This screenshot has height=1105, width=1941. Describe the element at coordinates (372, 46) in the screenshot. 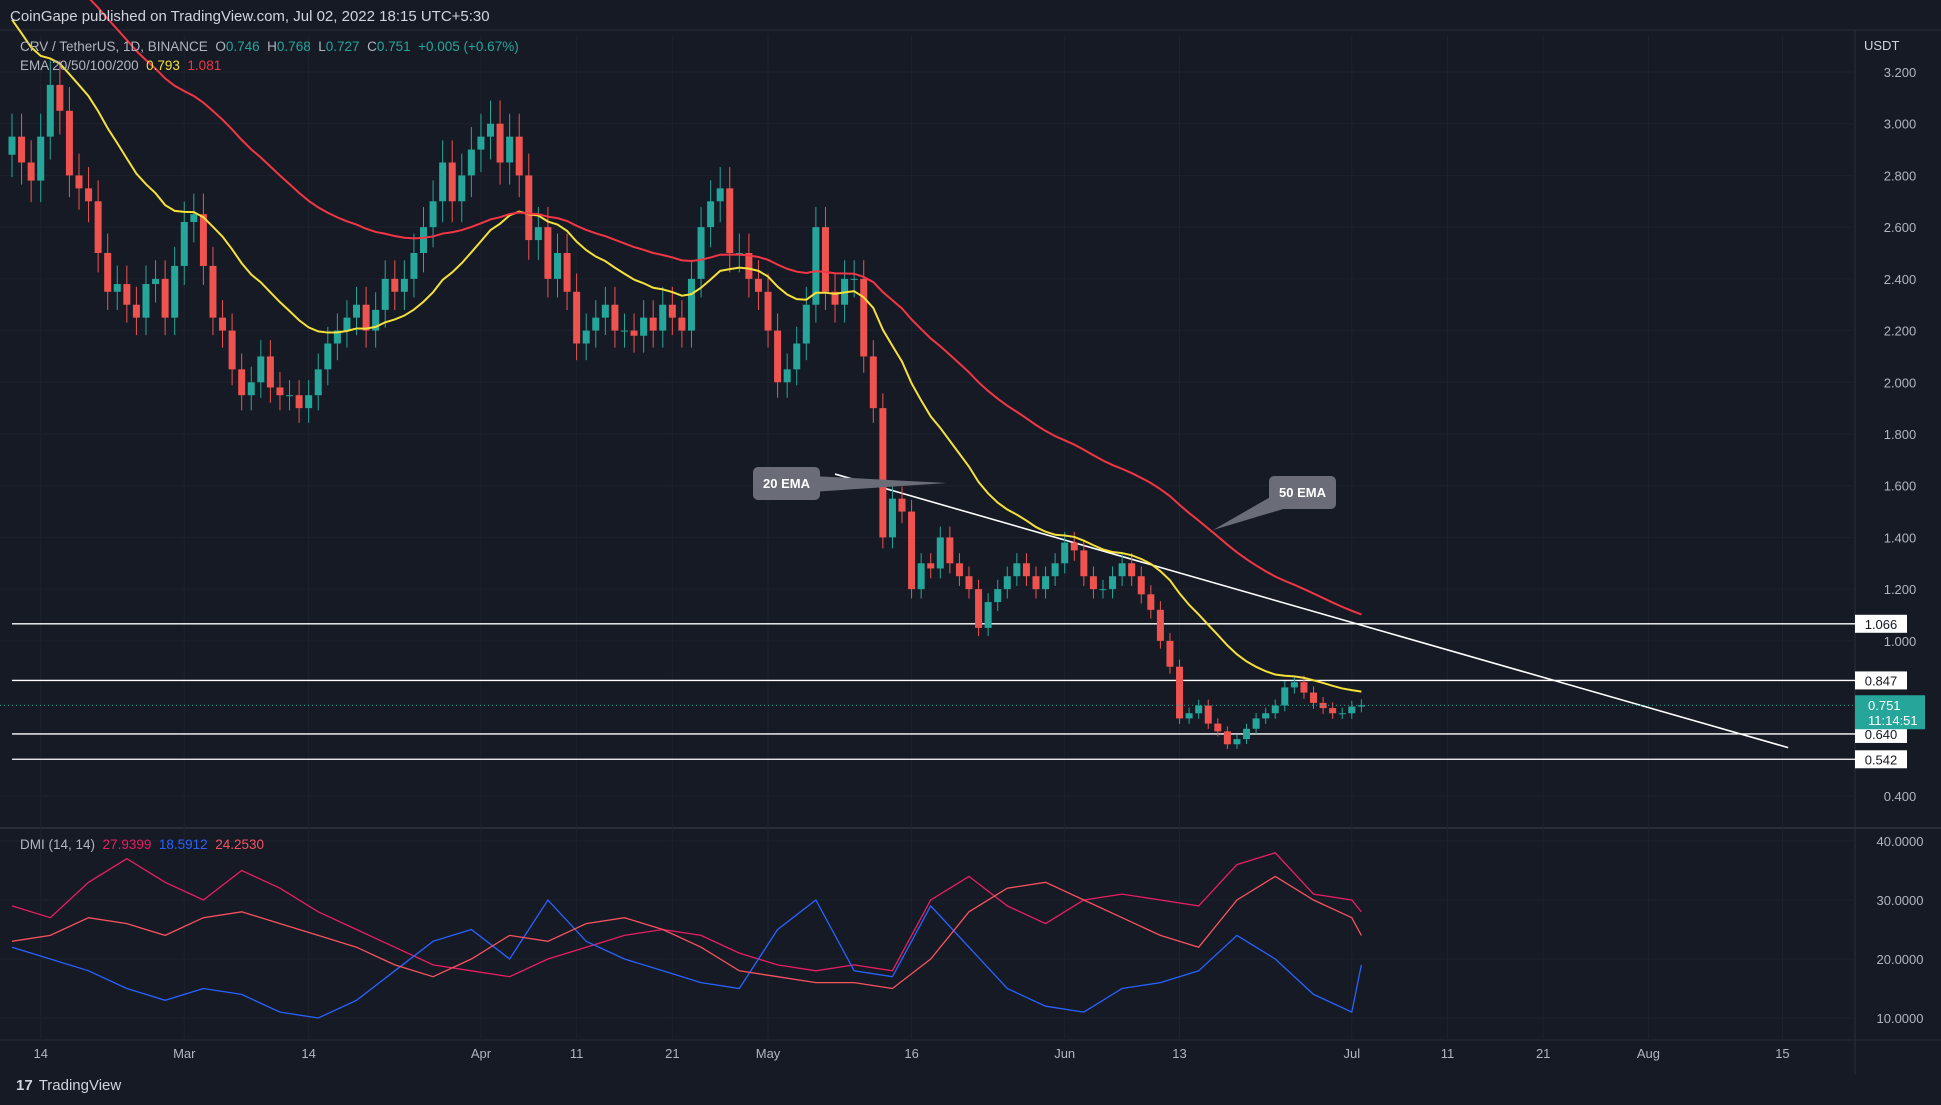

I see `close-label: C` at that location.